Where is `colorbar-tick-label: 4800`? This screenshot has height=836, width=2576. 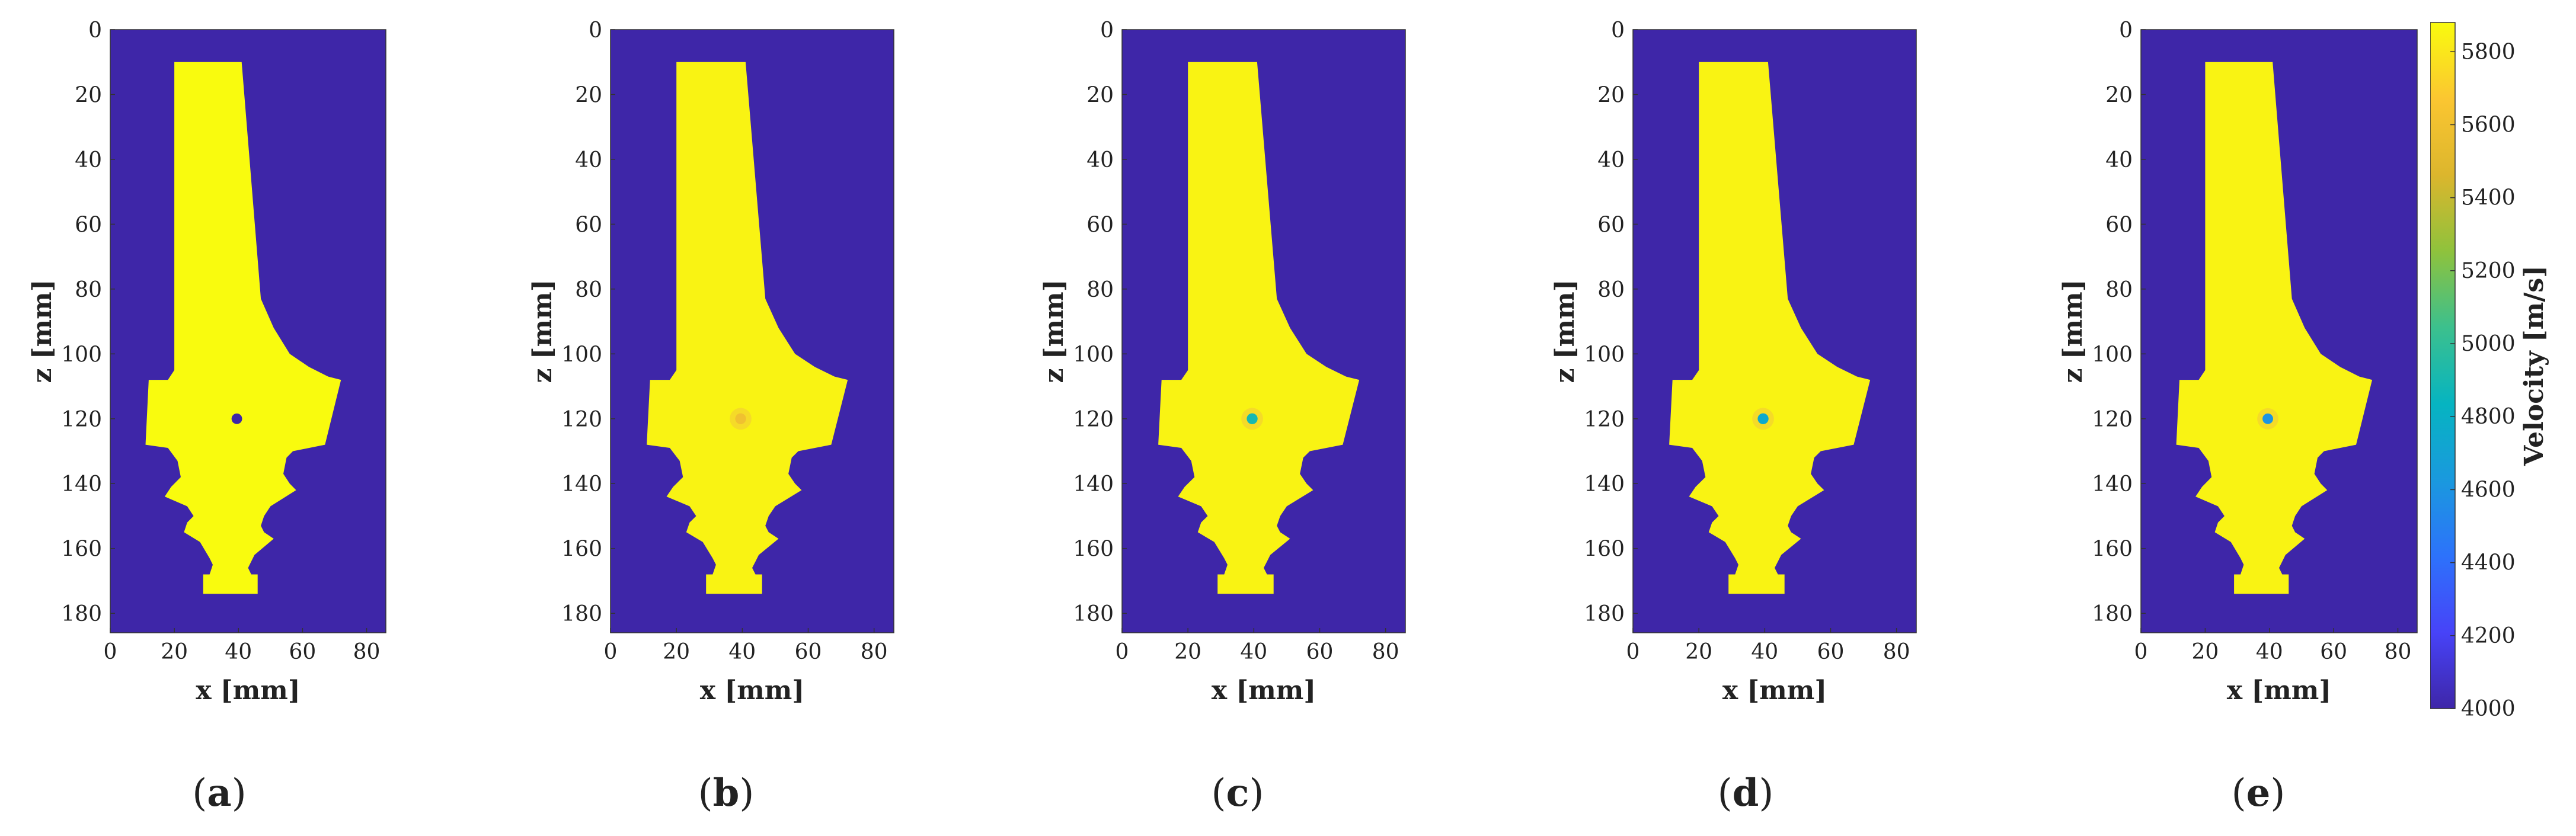 colorbar-tick-label: 4800 is located at coordinates (2488, 417).